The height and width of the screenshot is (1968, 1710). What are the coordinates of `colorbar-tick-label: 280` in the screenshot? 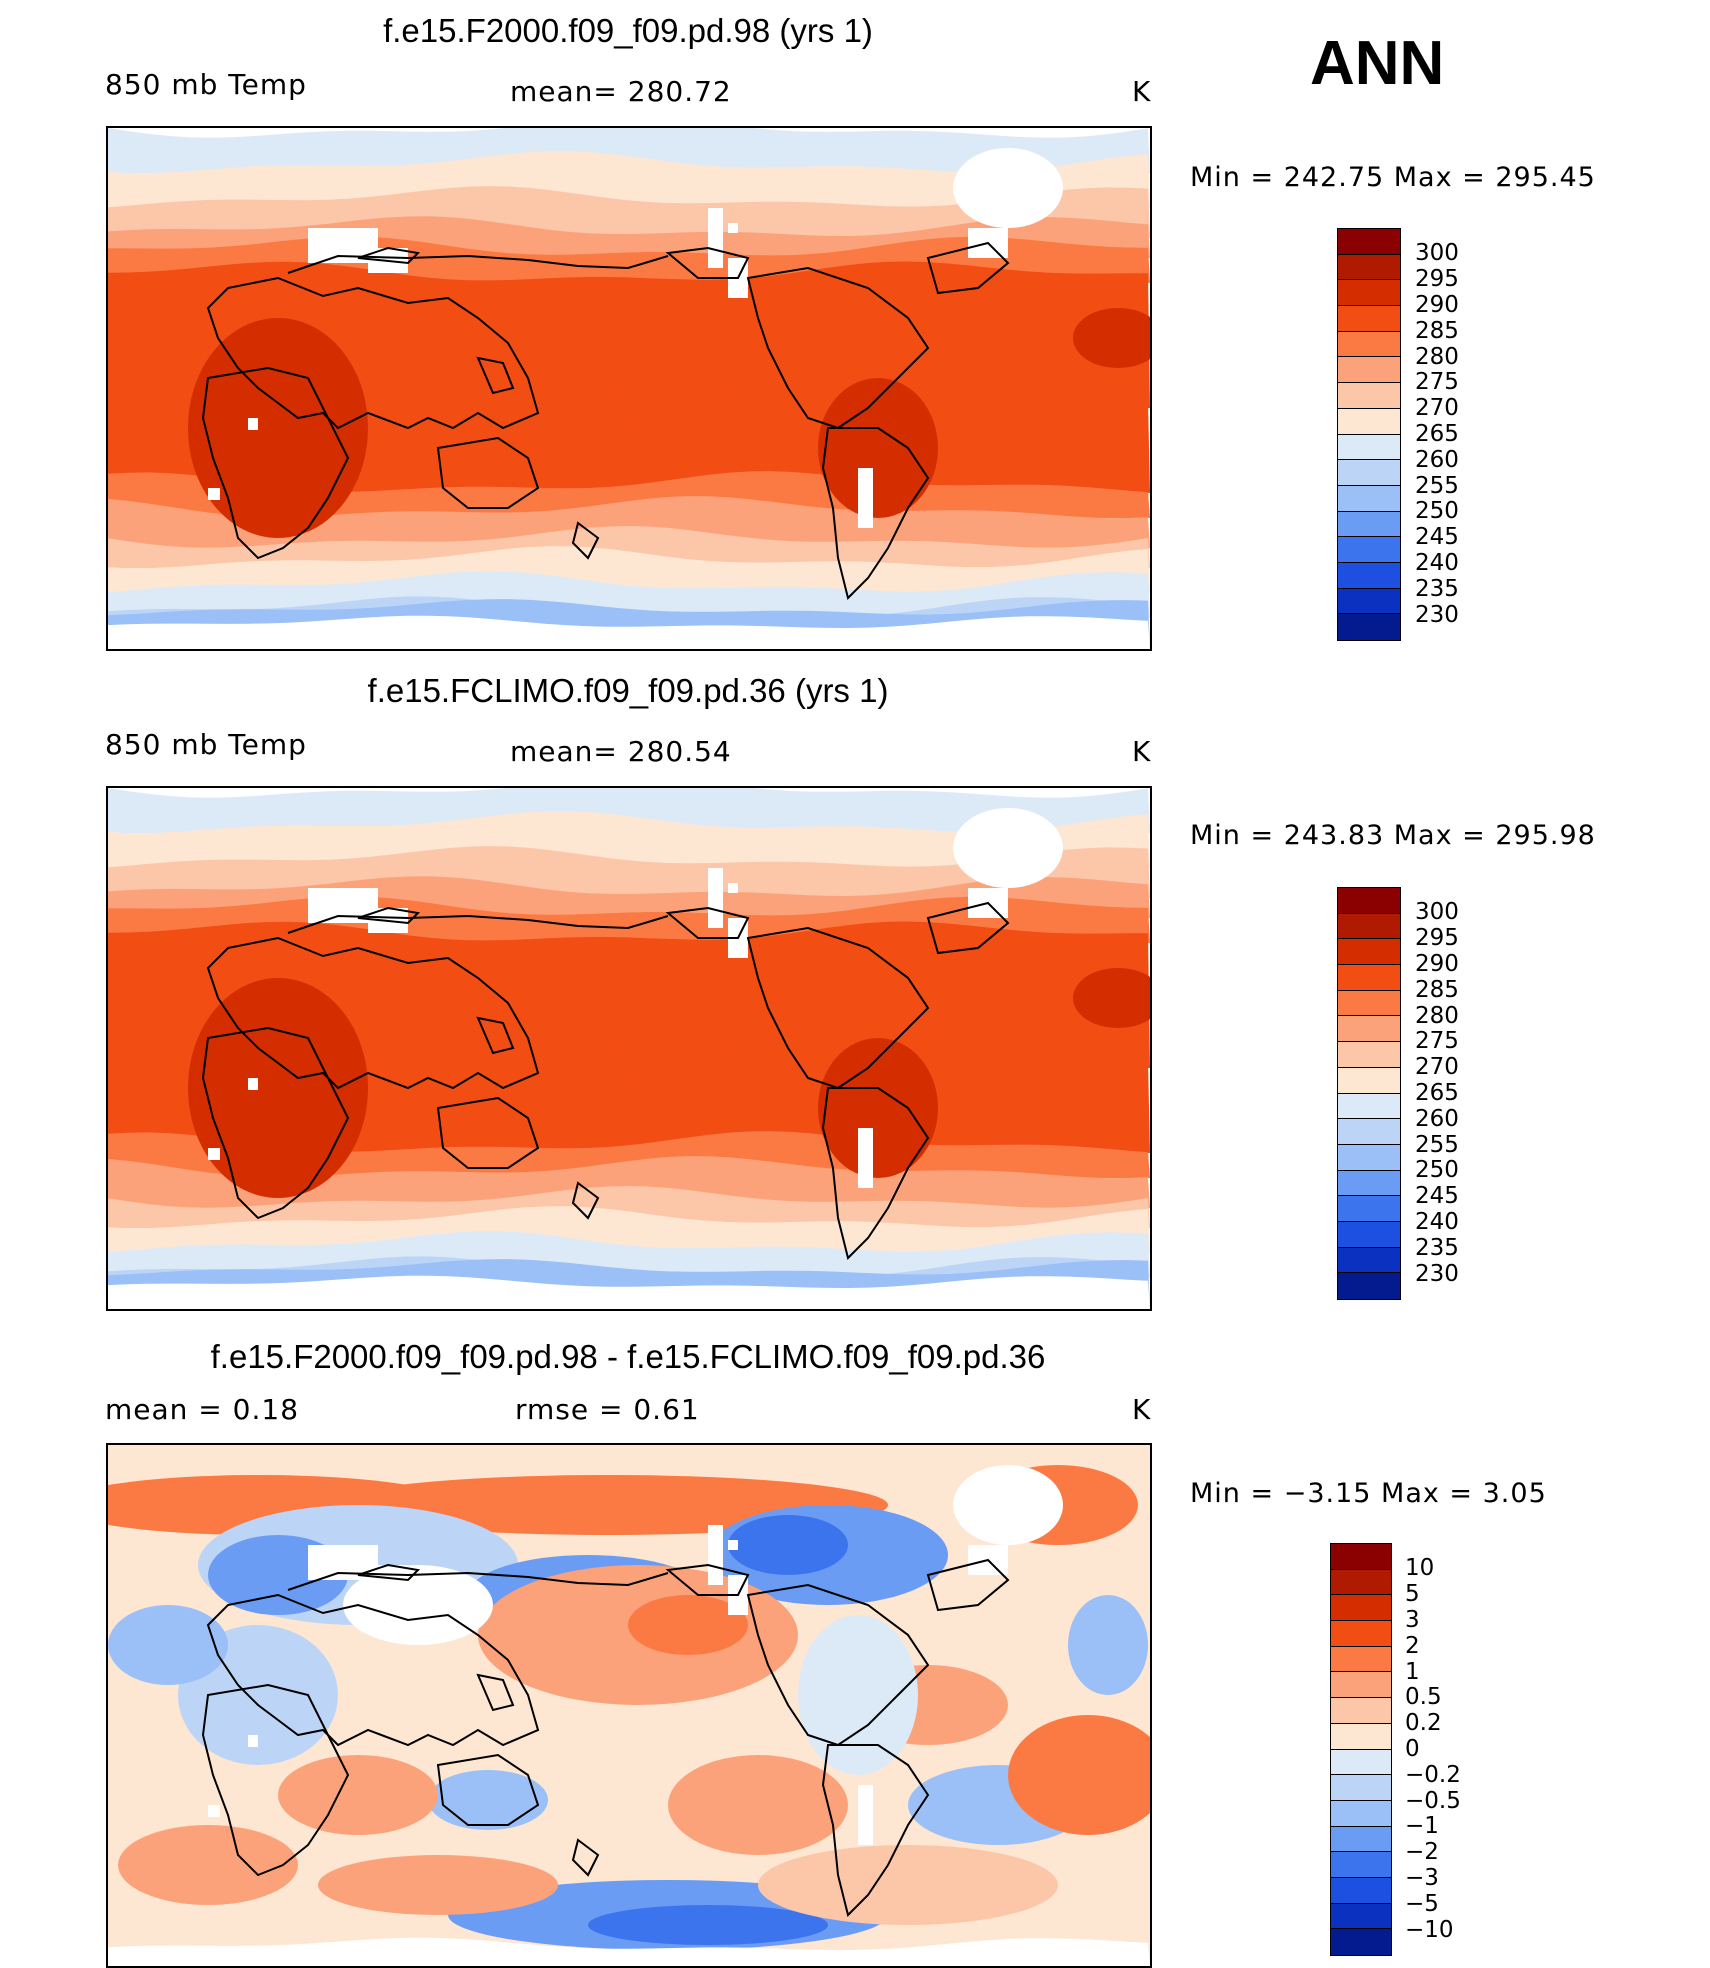 It's located at (1437, 1015).